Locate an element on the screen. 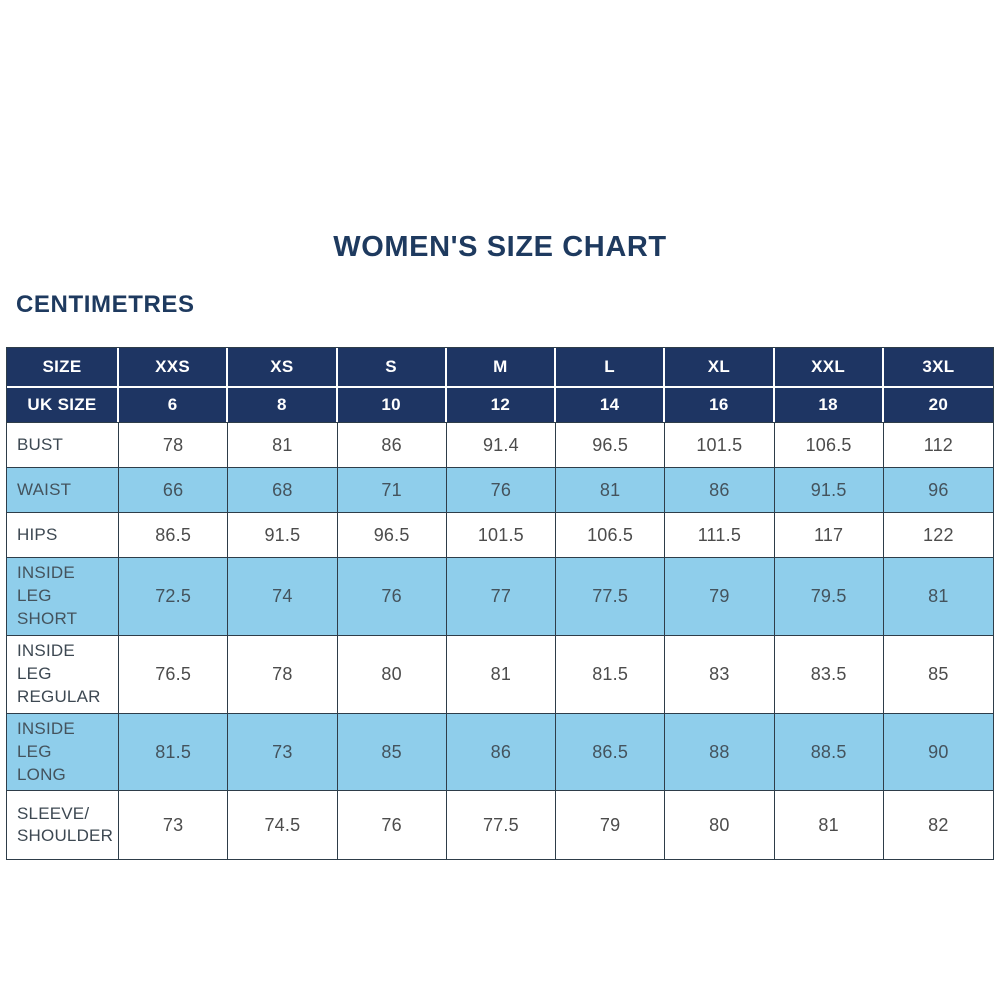 The width and height of the screenshot is (1000, 1000). row-label: HIPS is located at coordinates (63, 534).